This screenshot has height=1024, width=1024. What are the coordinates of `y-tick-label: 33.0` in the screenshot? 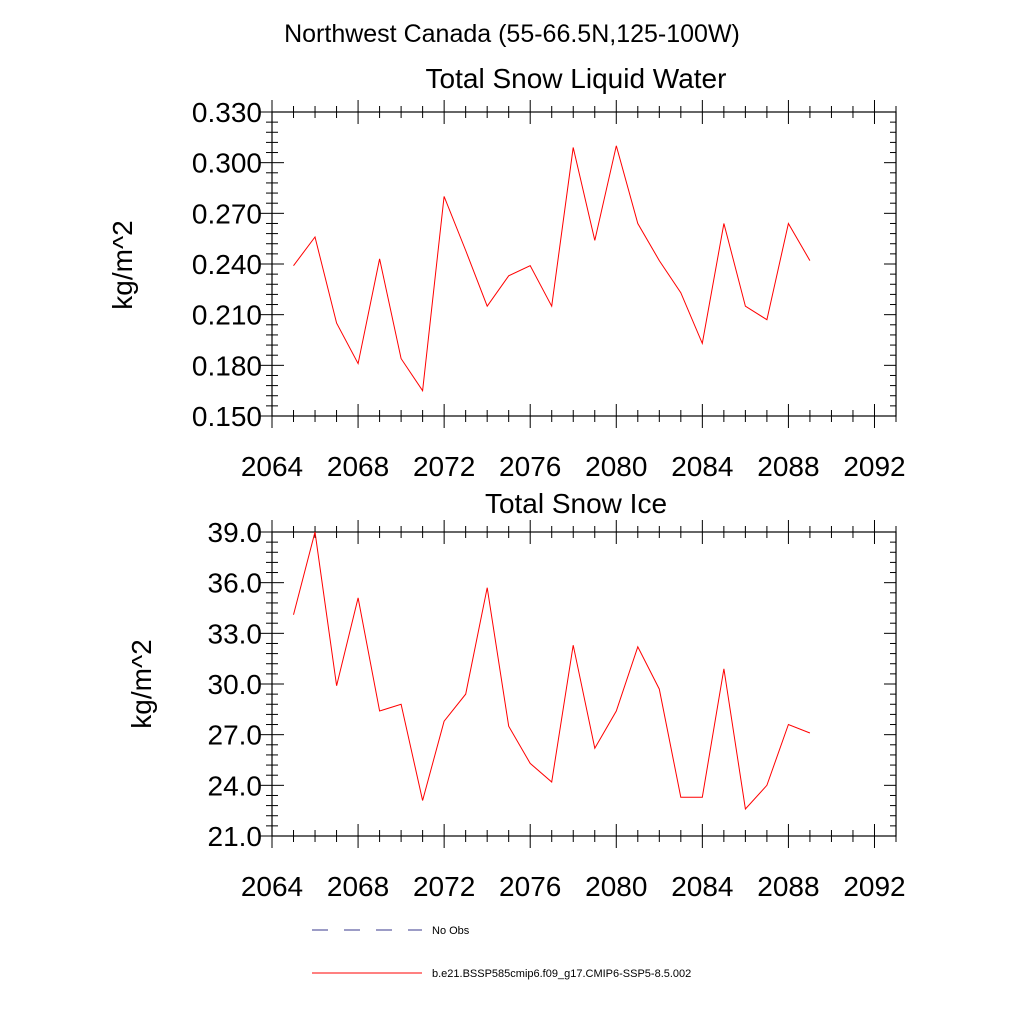 It's located at (235, 633).